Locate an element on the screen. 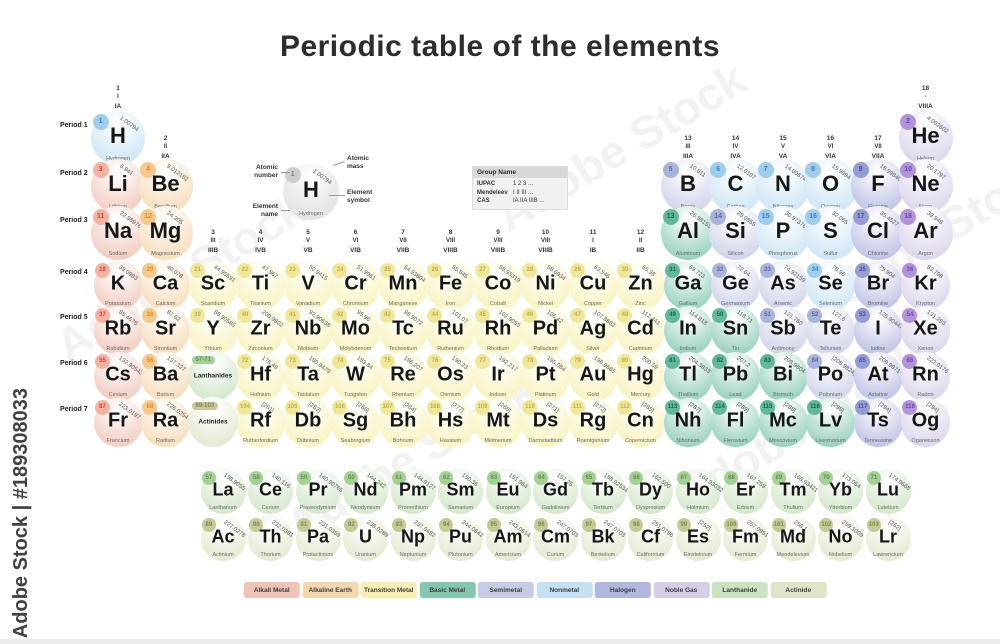 This screenshot has height=644, width=1000. period-label-6: Period 6 is located at coordinates (74, 363).